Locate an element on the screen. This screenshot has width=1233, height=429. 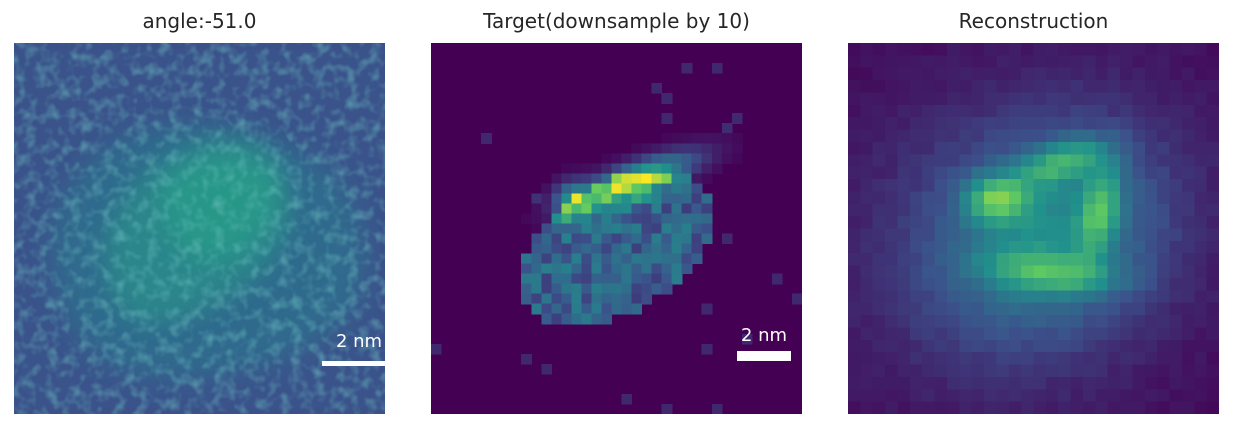
panel-title-angle: angle:-51.0 is located at coordinates (199, 21).